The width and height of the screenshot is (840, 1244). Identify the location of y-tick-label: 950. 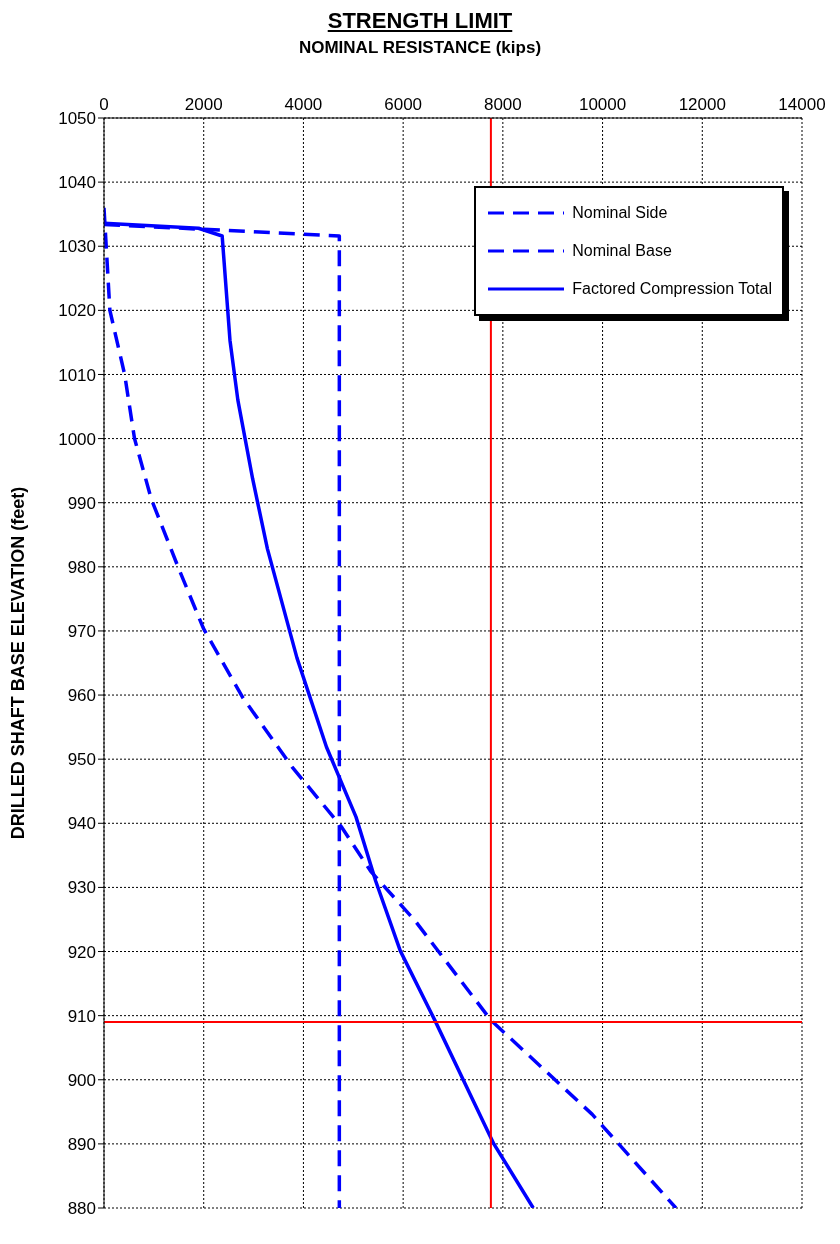
(81, 760).